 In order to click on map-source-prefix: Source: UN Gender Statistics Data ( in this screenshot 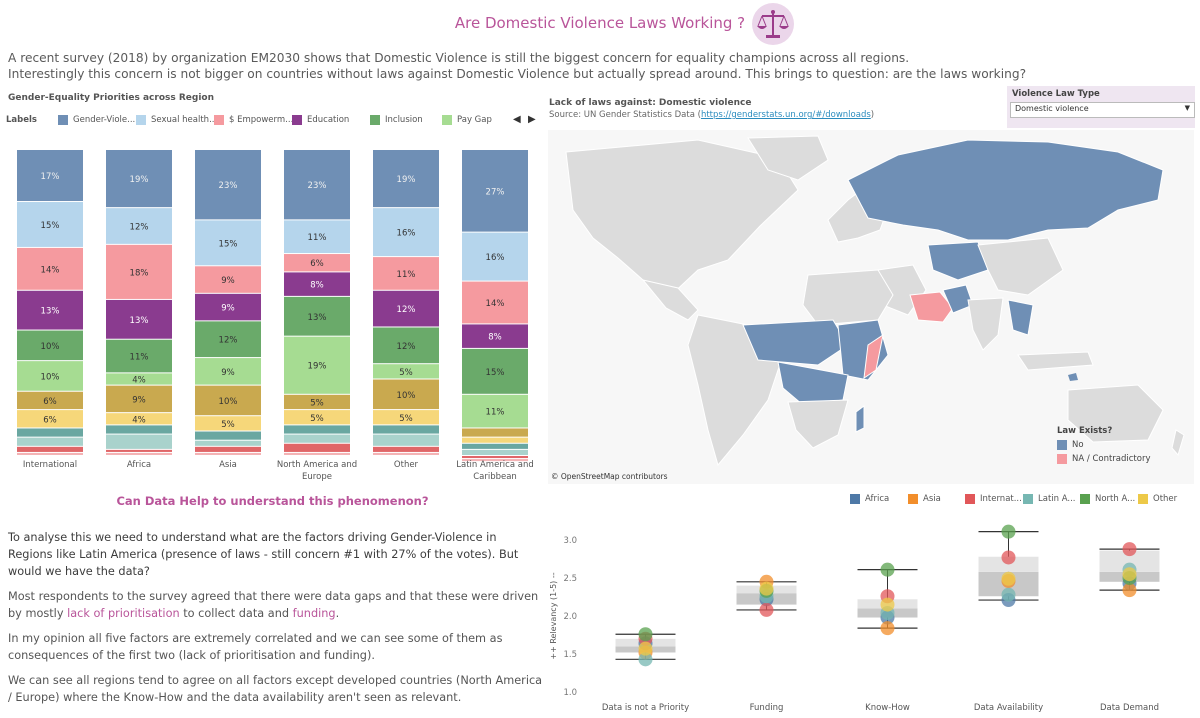, I will do `click(625, 115)`.